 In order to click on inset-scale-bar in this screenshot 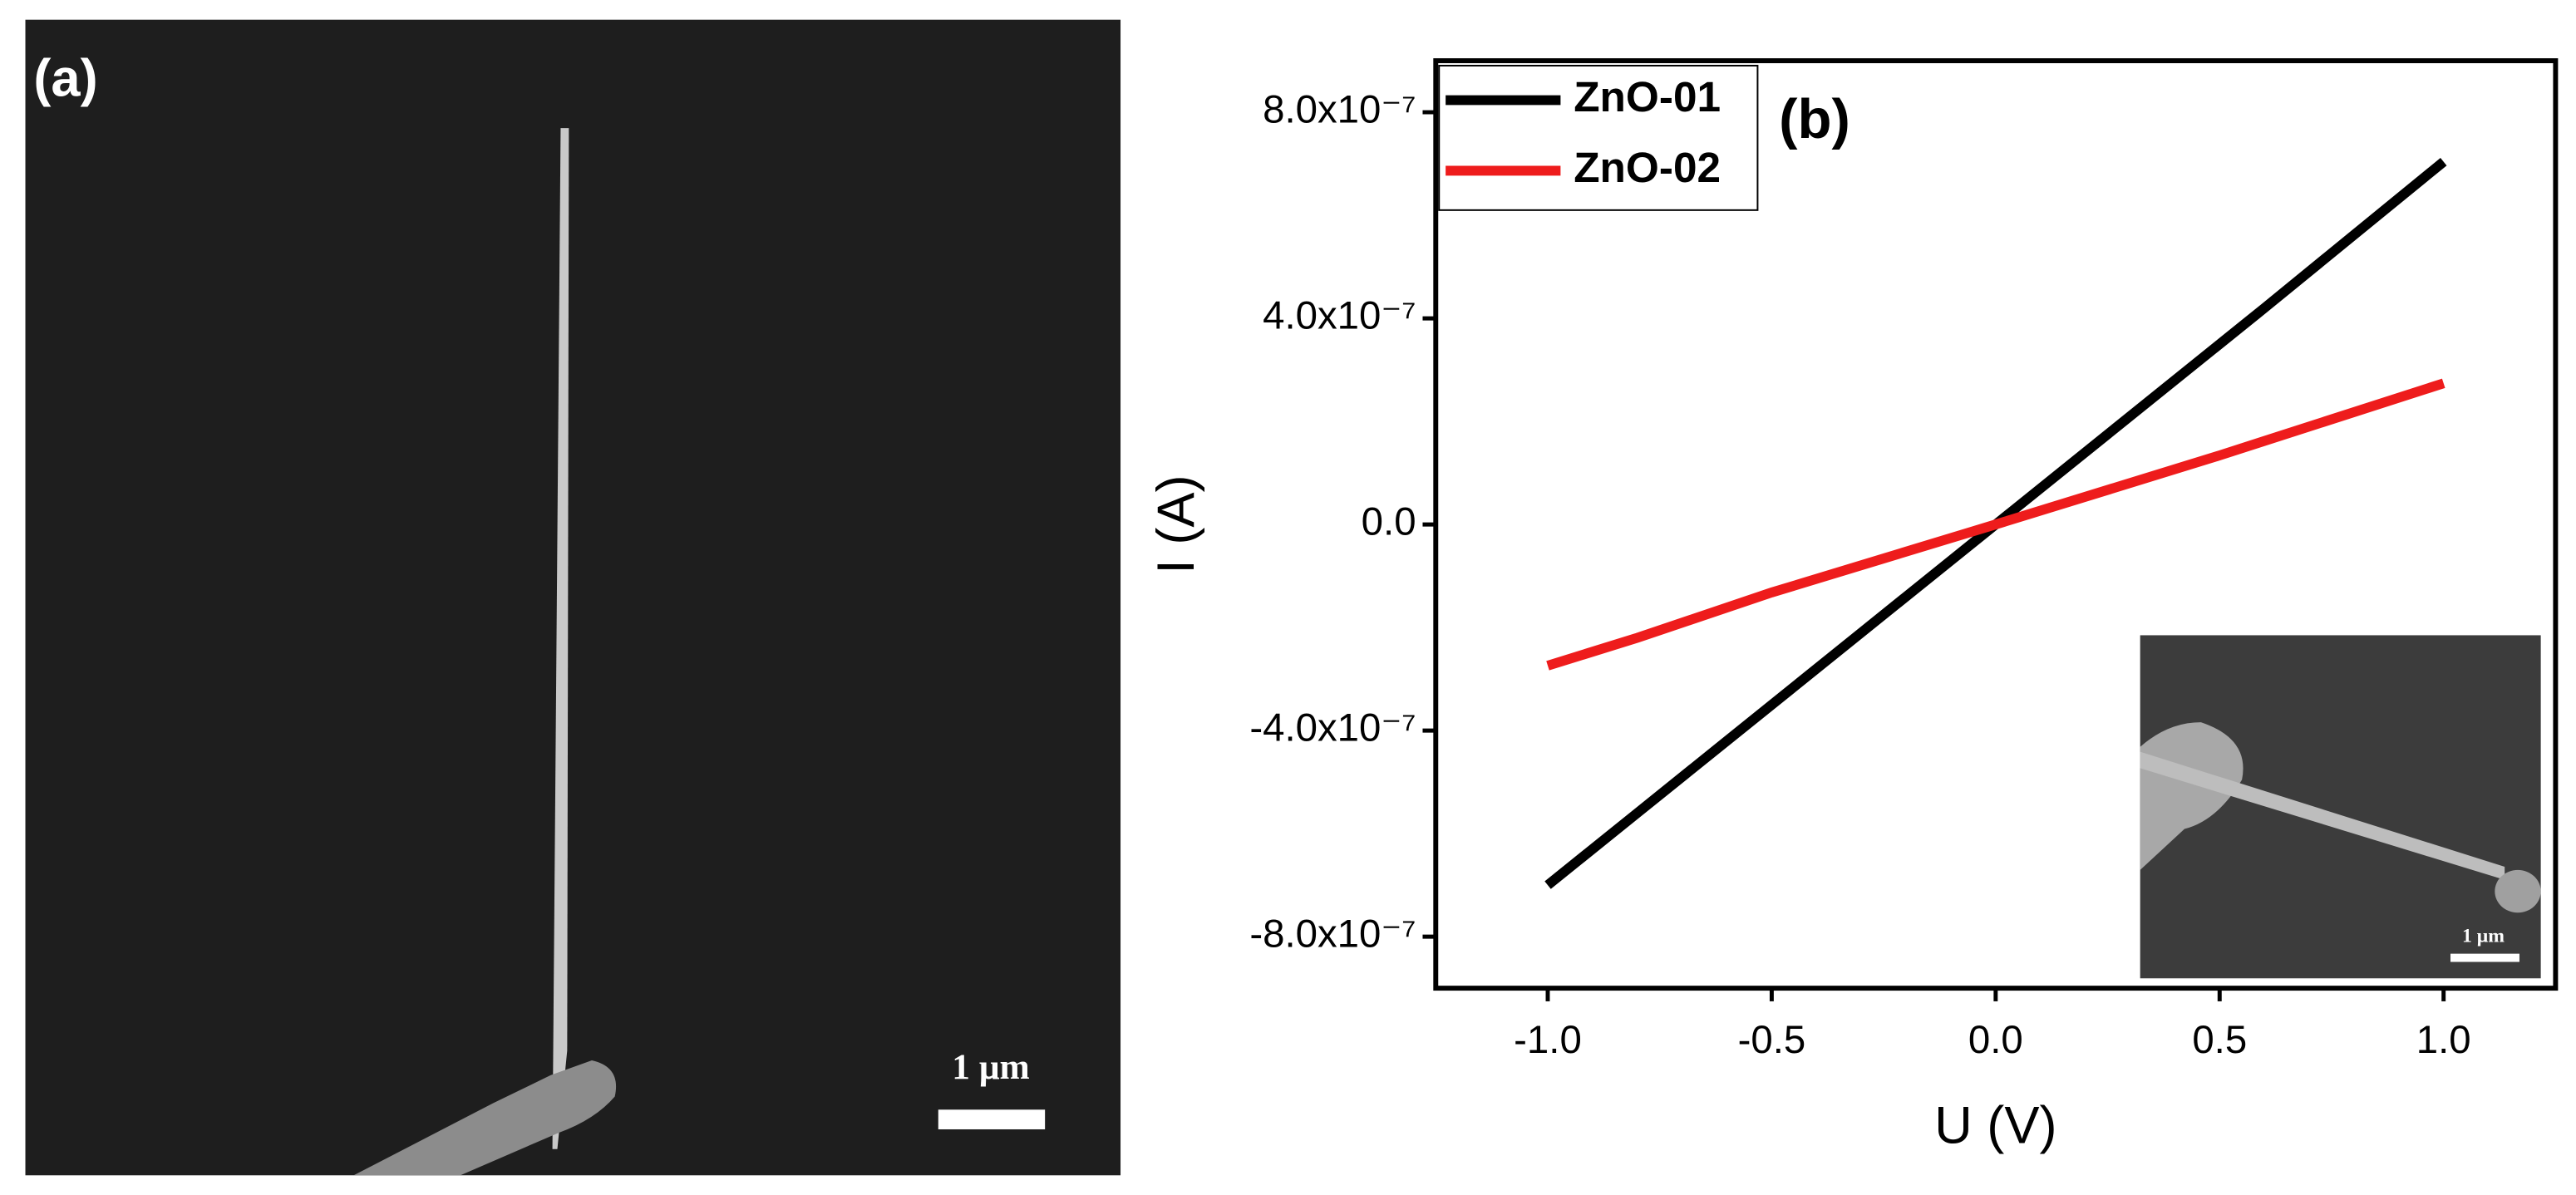, I will do `click(2484, 958)`.